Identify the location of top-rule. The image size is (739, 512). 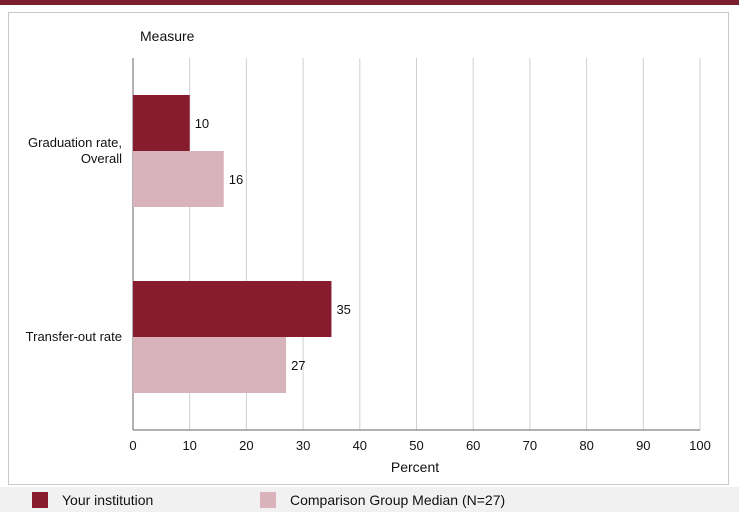
(369, 2).